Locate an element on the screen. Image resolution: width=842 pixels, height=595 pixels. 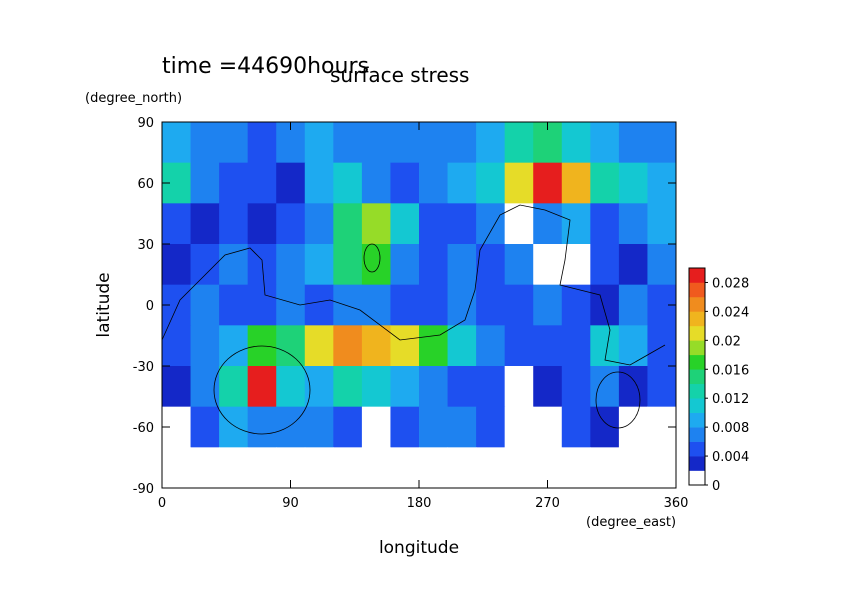
y-units: (degree_north) is located at coordinates (133, 98).